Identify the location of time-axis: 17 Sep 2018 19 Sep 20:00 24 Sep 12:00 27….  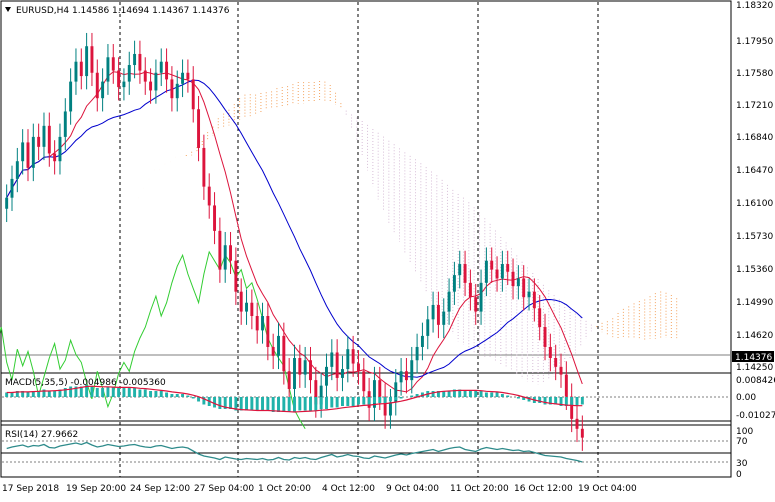
(319, 489).